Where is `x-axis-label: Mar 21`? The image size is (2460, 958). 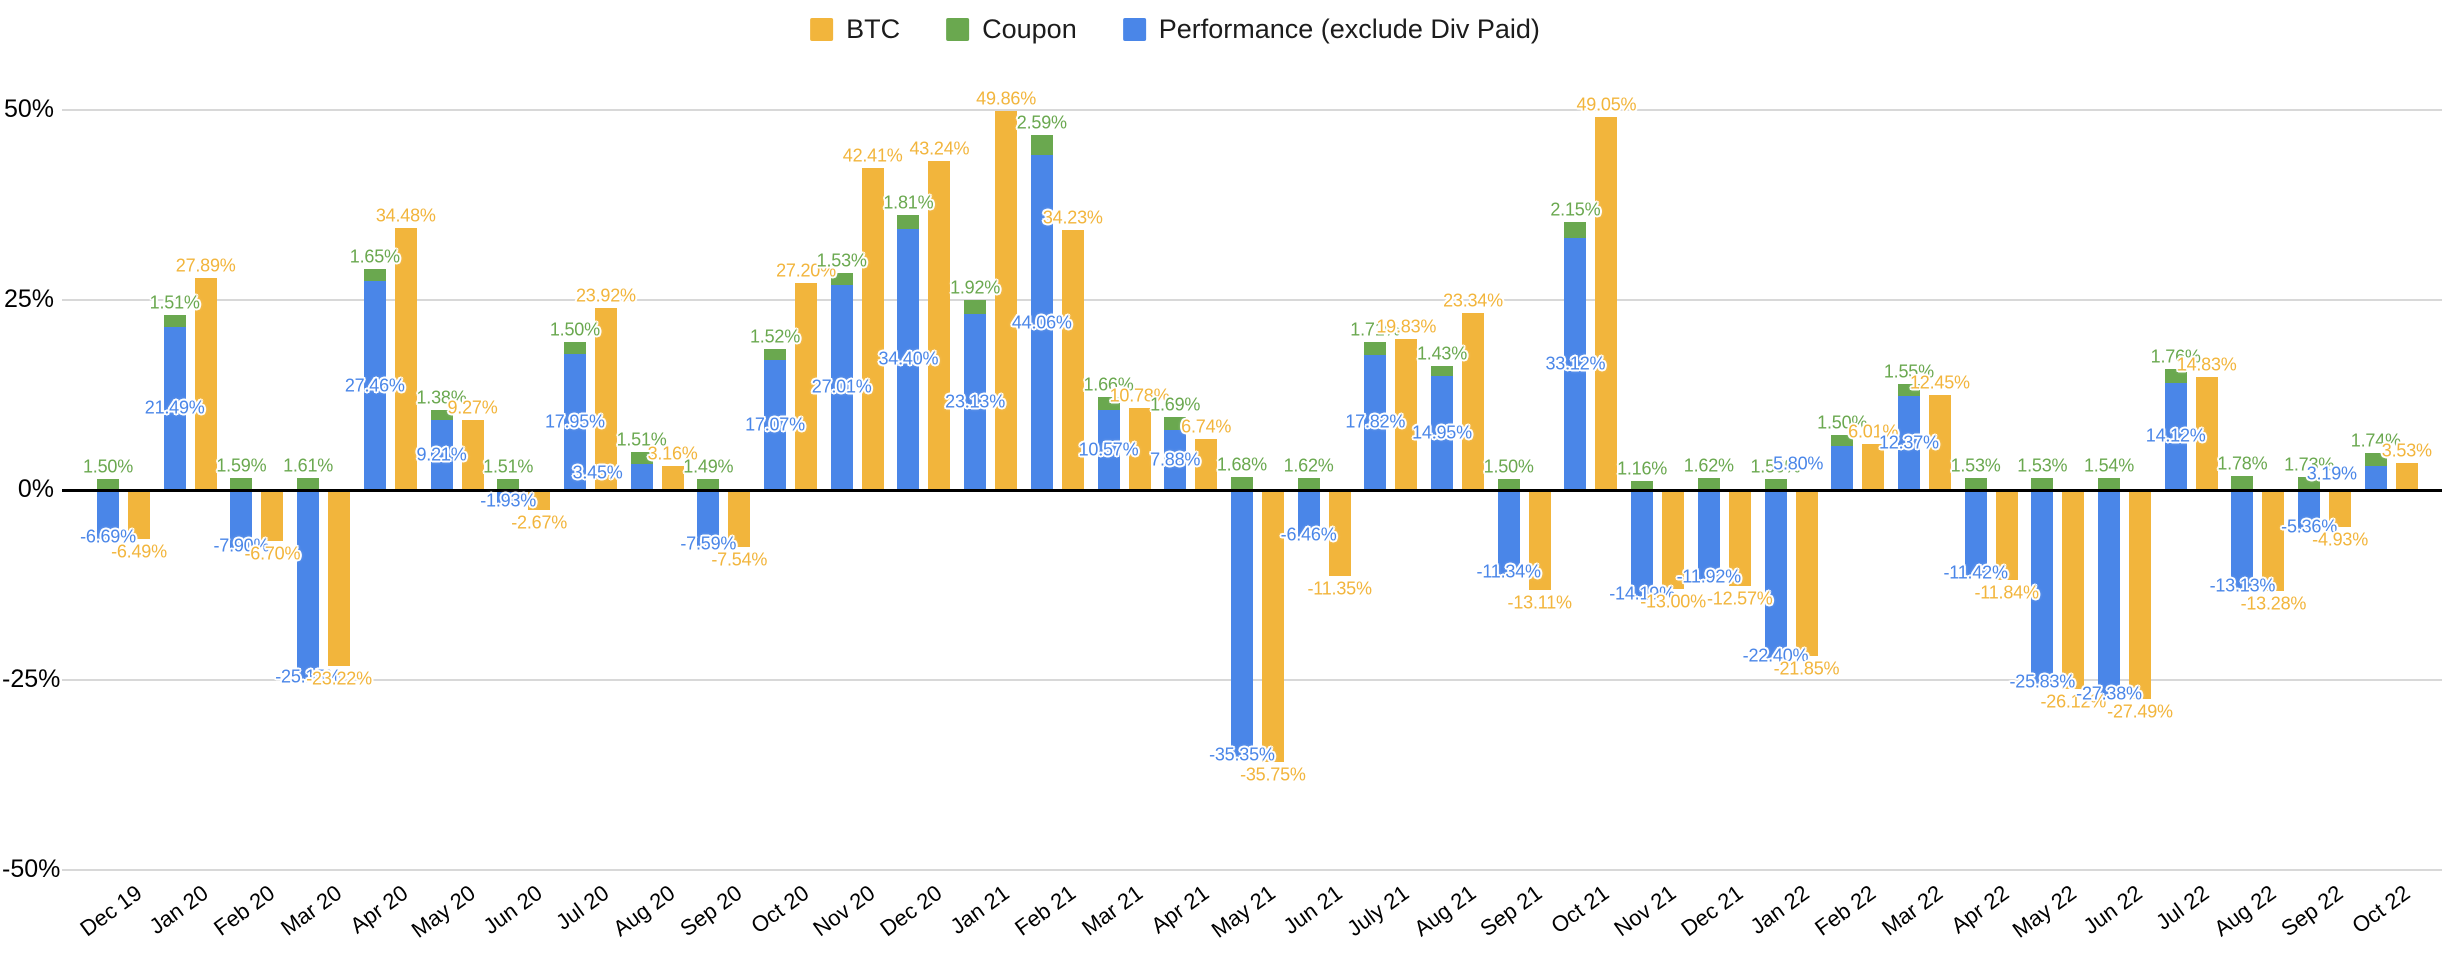
x-axis-label: Mar 21 is located at coordinates (1111, 910).